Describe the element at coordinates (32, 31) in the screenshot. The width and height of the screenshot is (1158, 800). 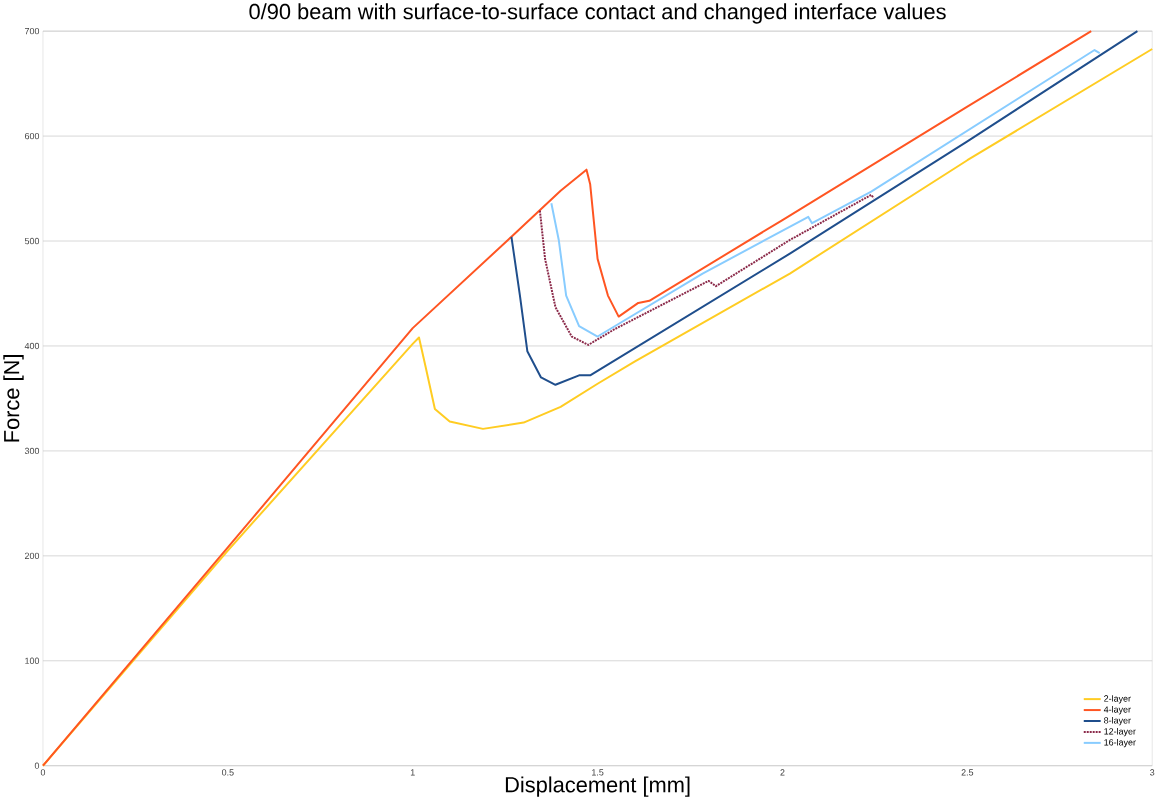
I see `y-tick-label: 700` at that location.